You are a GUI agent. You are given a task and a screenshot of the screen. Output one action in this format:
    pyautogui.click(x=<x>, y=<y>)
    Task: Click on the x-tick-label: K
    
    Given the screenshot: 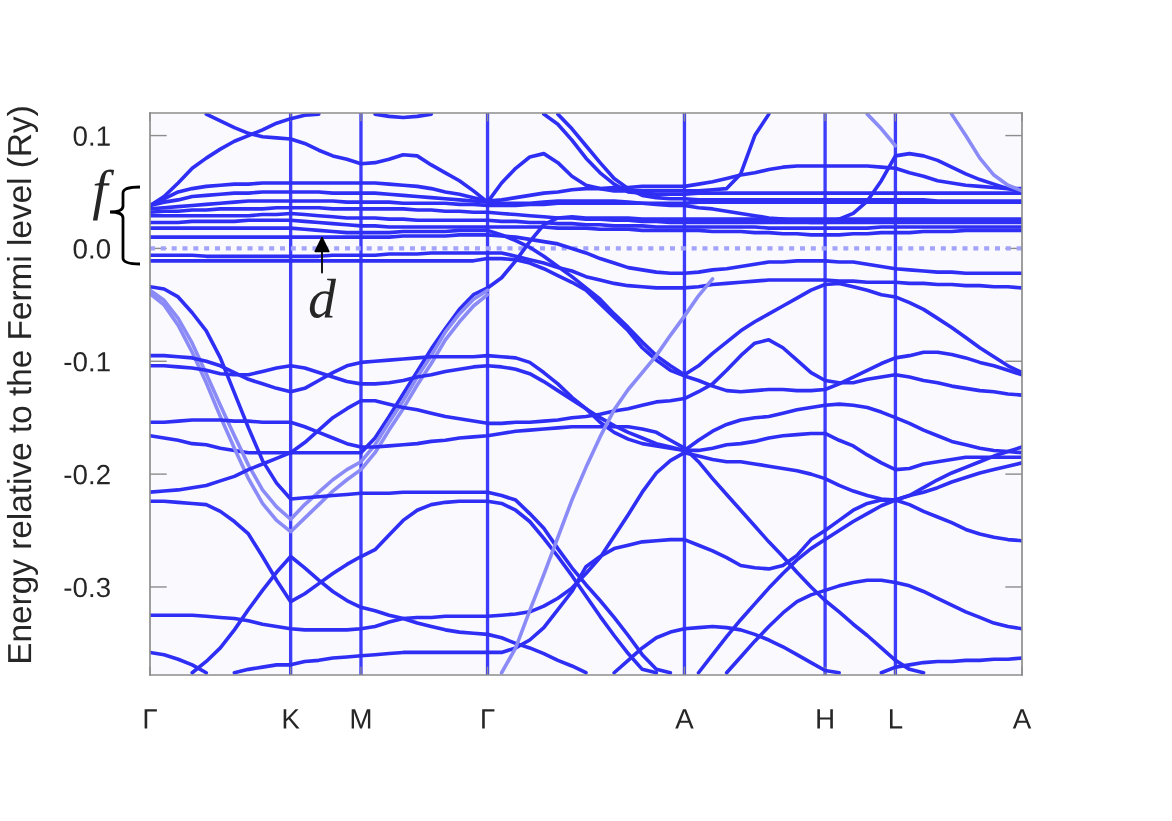 What is the action you would take?
    pyautogui.click(x=291, y=719)
    